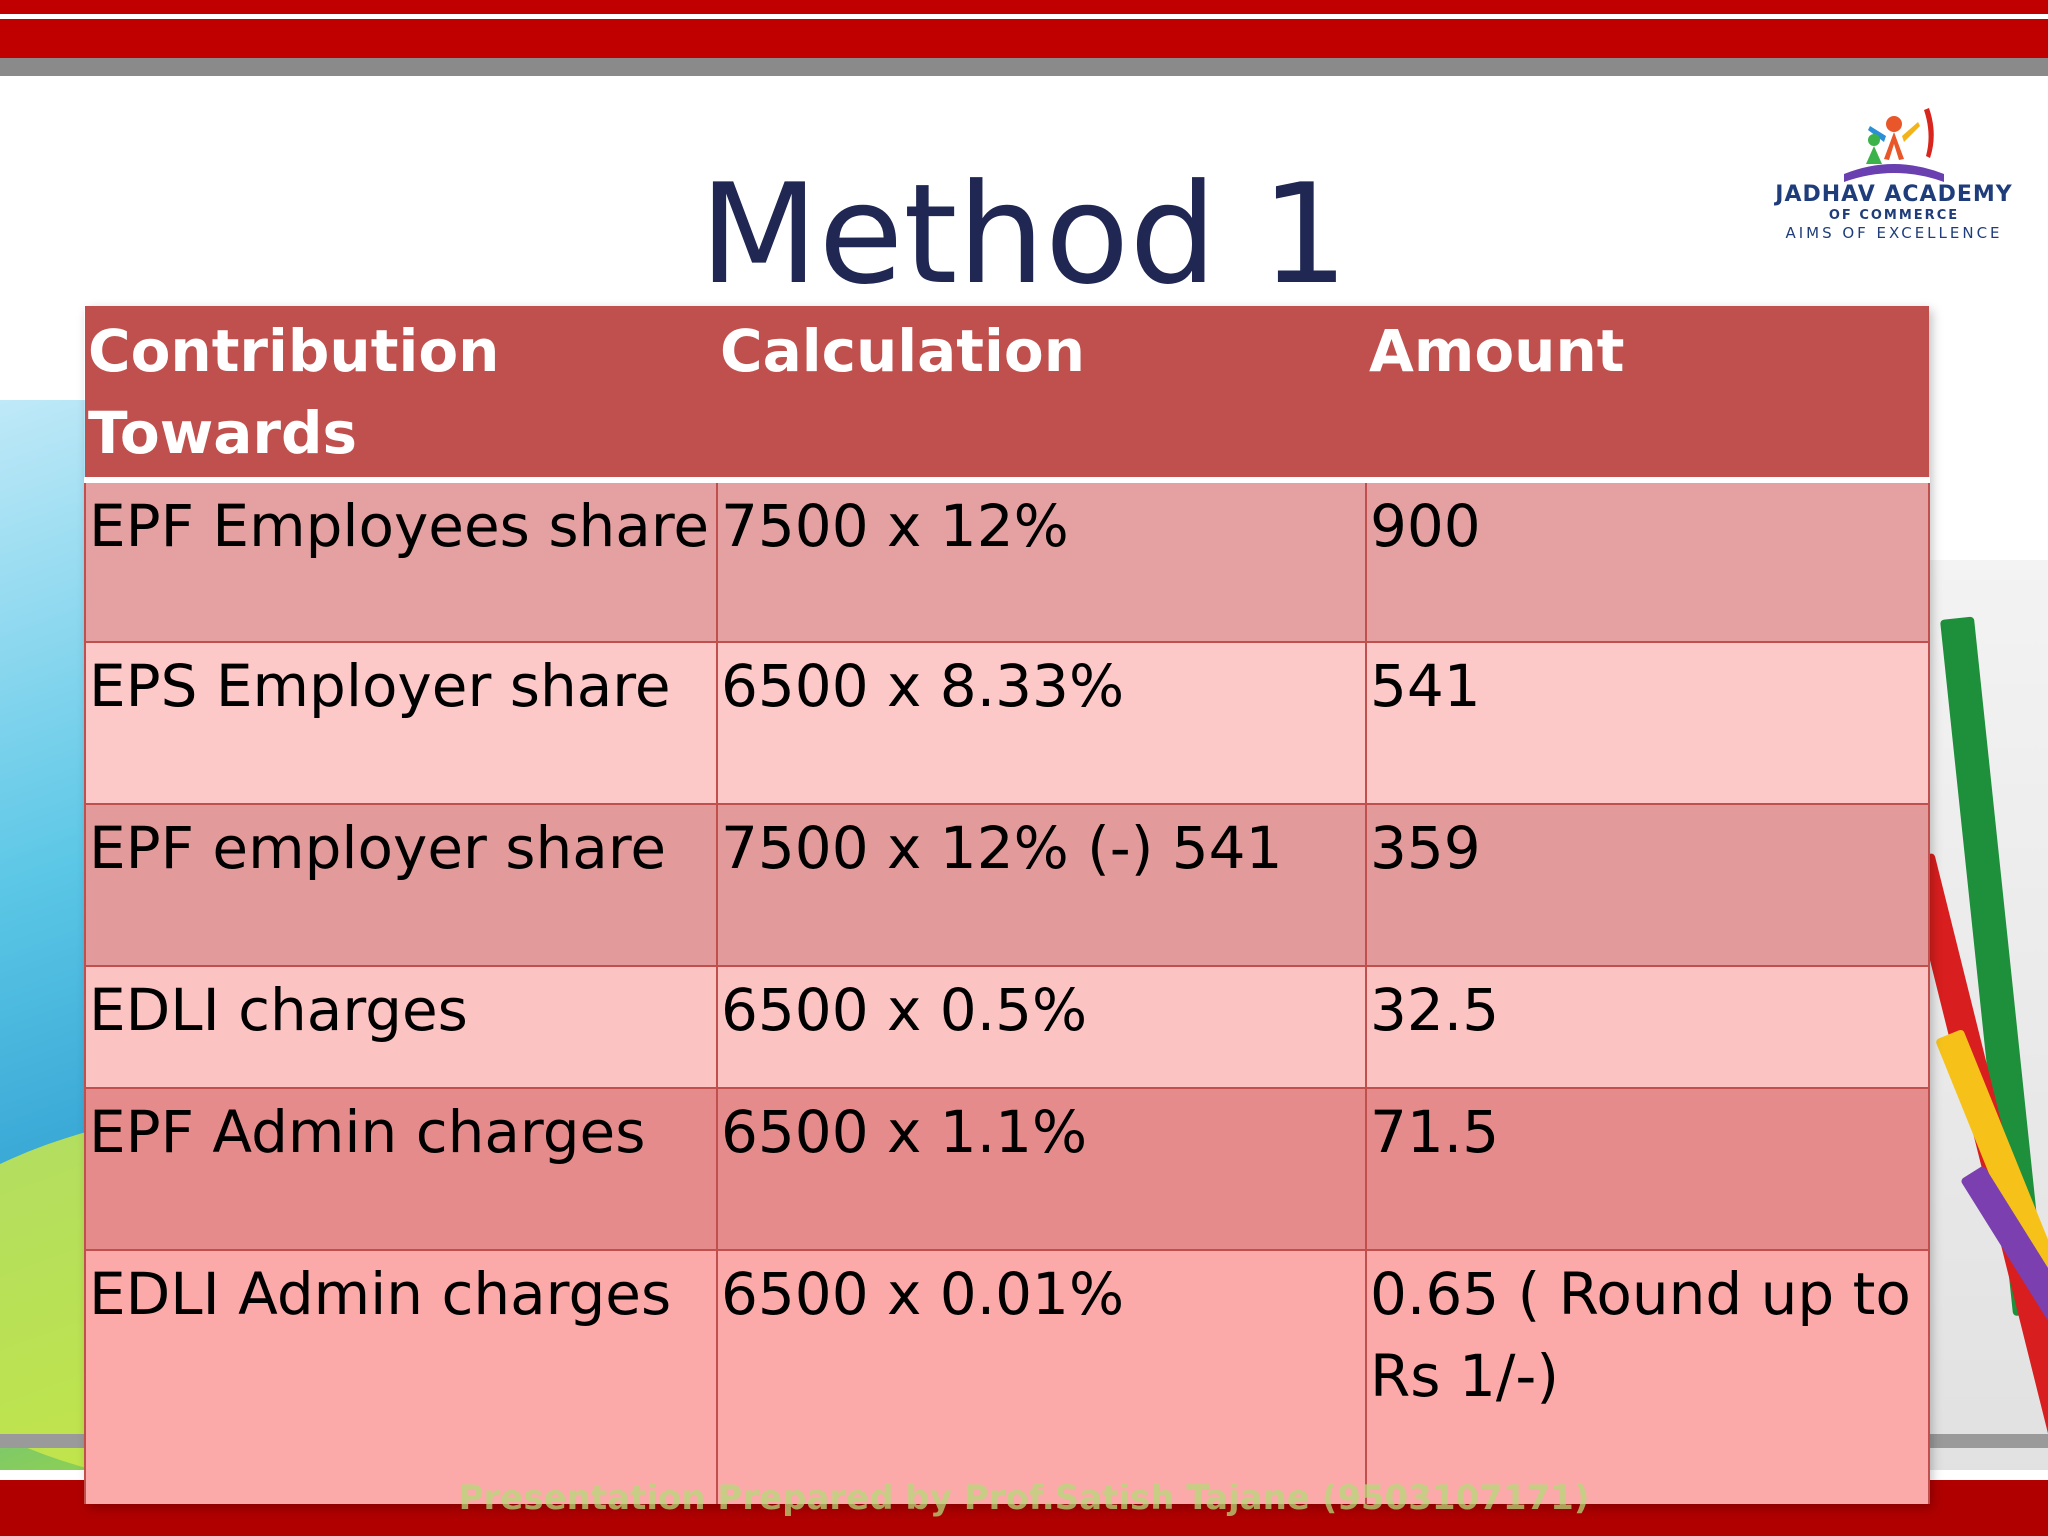 This screenshot has width=2048, height=1536. I want to click on slide-title: Method 1, so click(1024, 234).